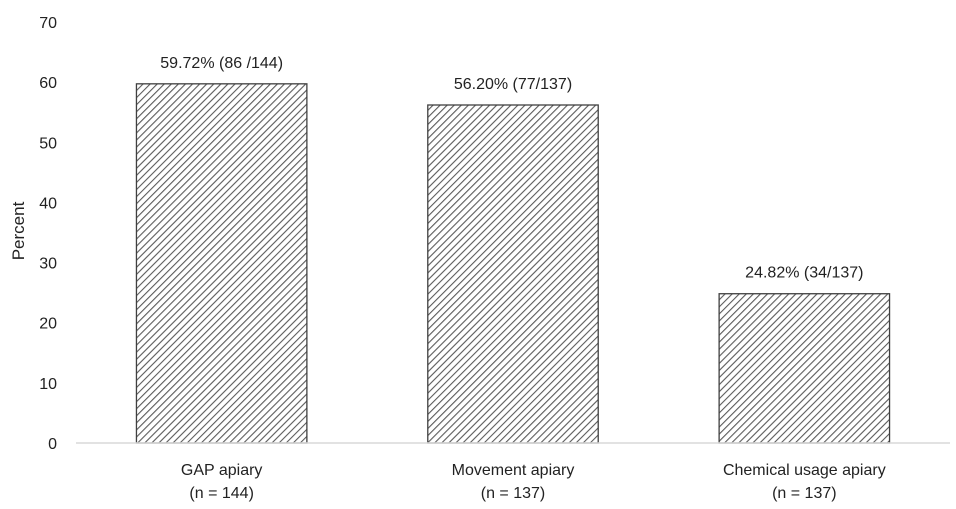 This screenshot has width=956, height=509. Describe the element at coordinates (48, 384) in the screenshot. I see `y-tick-label: 10` at that location.